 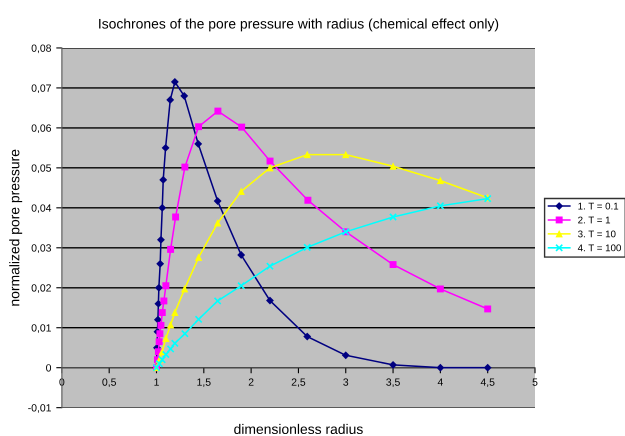 What do you see at coordinates (598, 206) in the screenshot?
I see `legend-label: 1. T = 0.1` at bounding box center [598, 206].